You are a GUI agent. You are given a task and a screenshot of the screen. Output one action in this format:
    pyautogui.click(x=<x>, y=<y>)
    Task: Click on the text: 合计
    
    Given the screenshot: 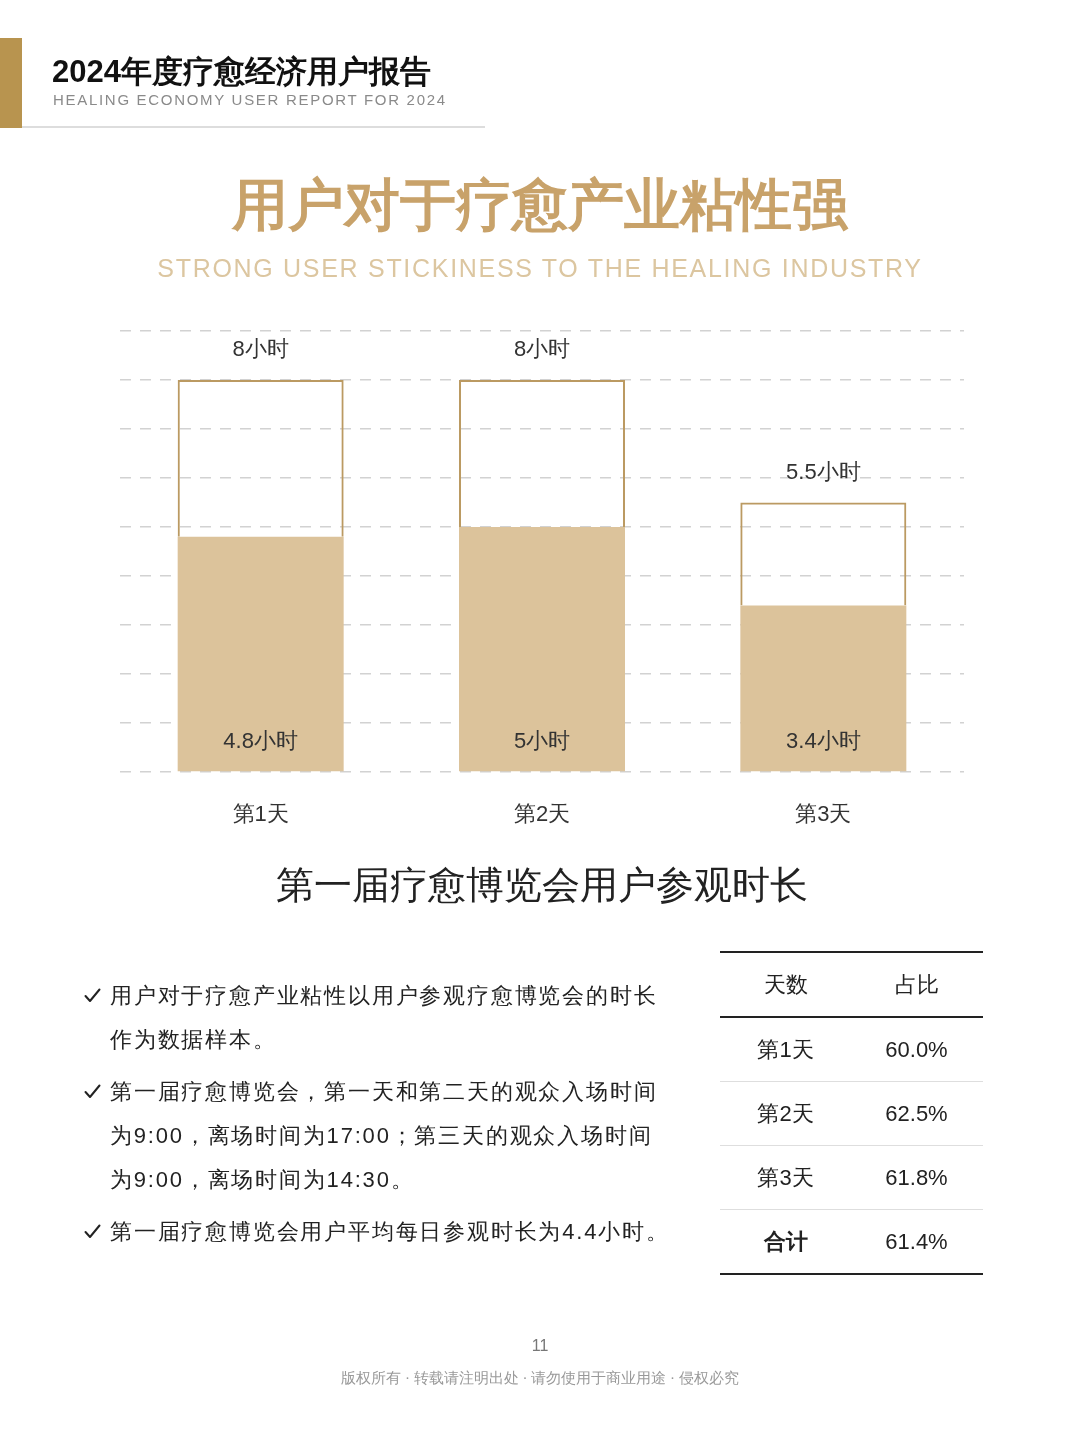 What is the action you would take?
    pyautogui.click(x=785, y=1241)
    